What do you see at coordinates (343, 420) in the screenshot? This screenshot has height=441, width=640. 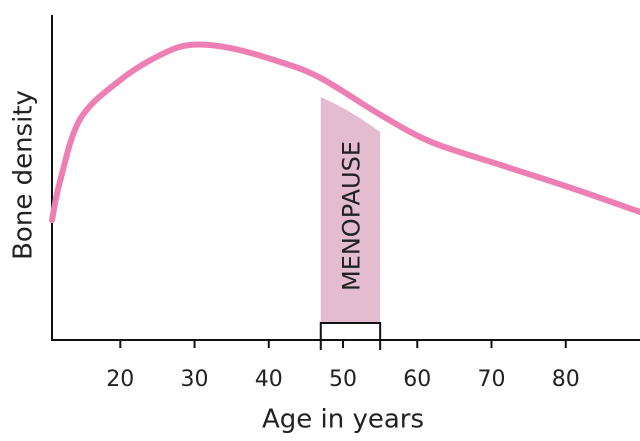 I see `x-axis-title: Age in years` at bounding box center [343, 420].